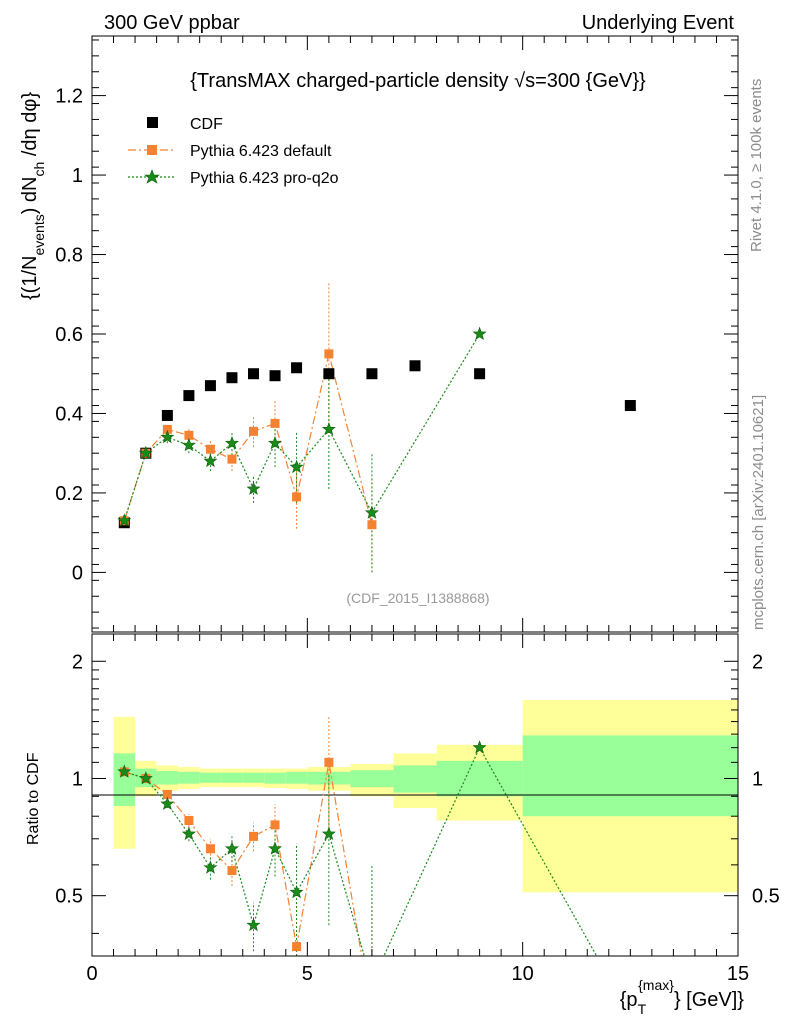  What do you see at coordinates (738, 974) in the screenshot?
I see `ratio-xtick-label: 15` at bounding box center [738, 974].